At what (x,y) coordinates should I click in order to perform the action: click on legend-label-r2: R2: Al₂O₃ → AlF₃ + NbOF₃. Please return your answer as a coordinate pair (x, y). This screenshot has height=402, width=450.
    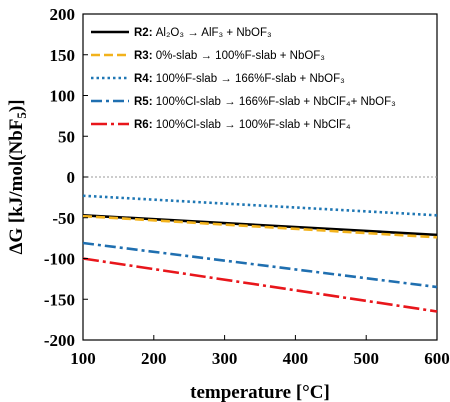
    Looking at the image, I should click on (203, 33).